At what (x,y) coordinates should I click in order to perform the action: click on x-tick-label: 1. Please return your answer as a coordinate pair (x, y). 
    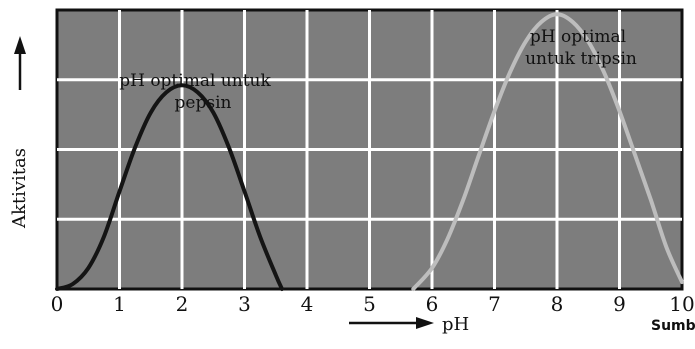
    Looking at the image, I should click on (119, 304).